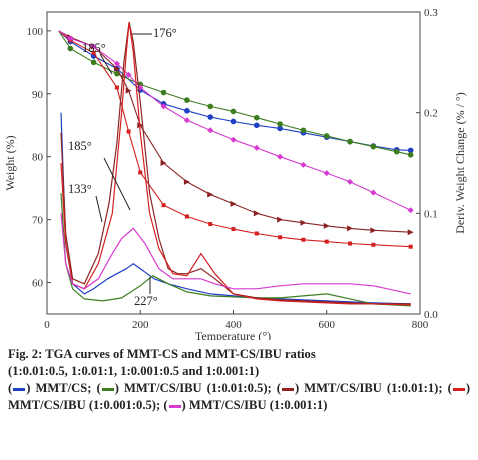  I want to click on y-axis-label: Weight (%), so click(10, 162).